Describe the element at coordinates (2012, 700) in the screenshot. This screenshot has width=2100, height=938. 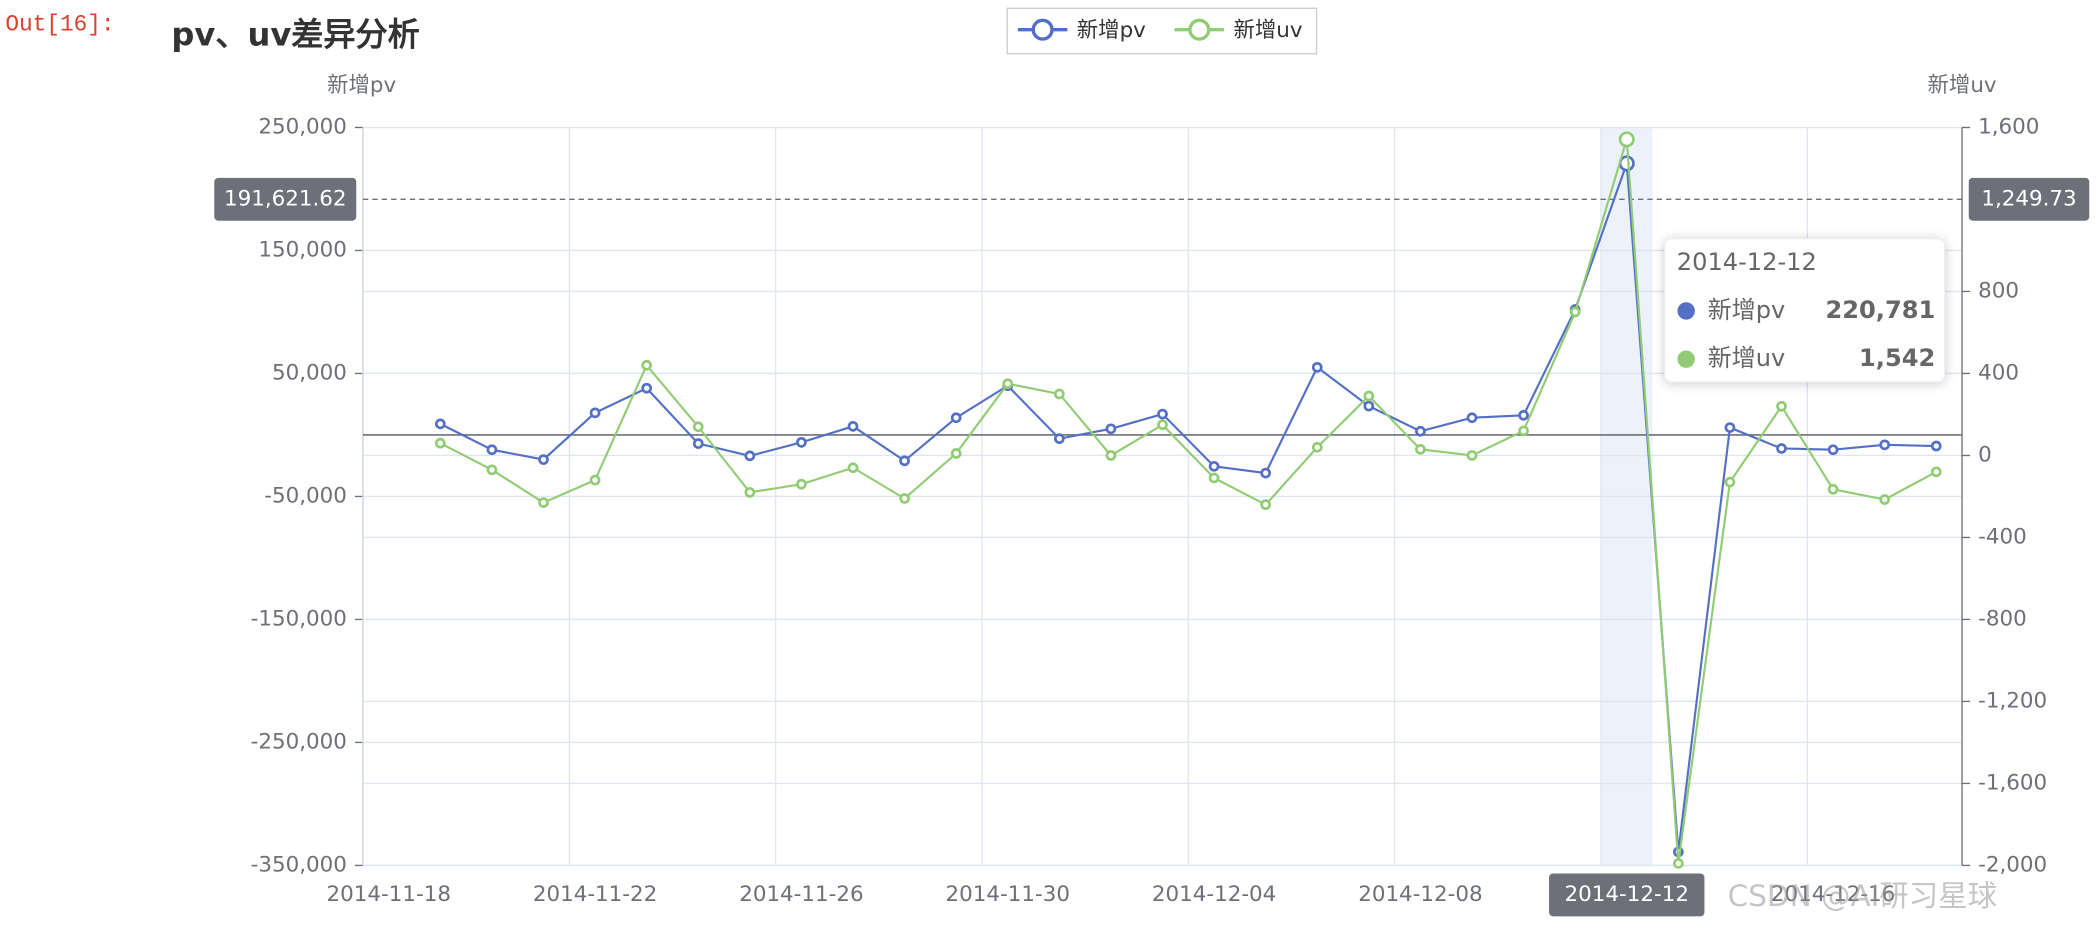
I see `y2-tick-label: -1,200` at that location.